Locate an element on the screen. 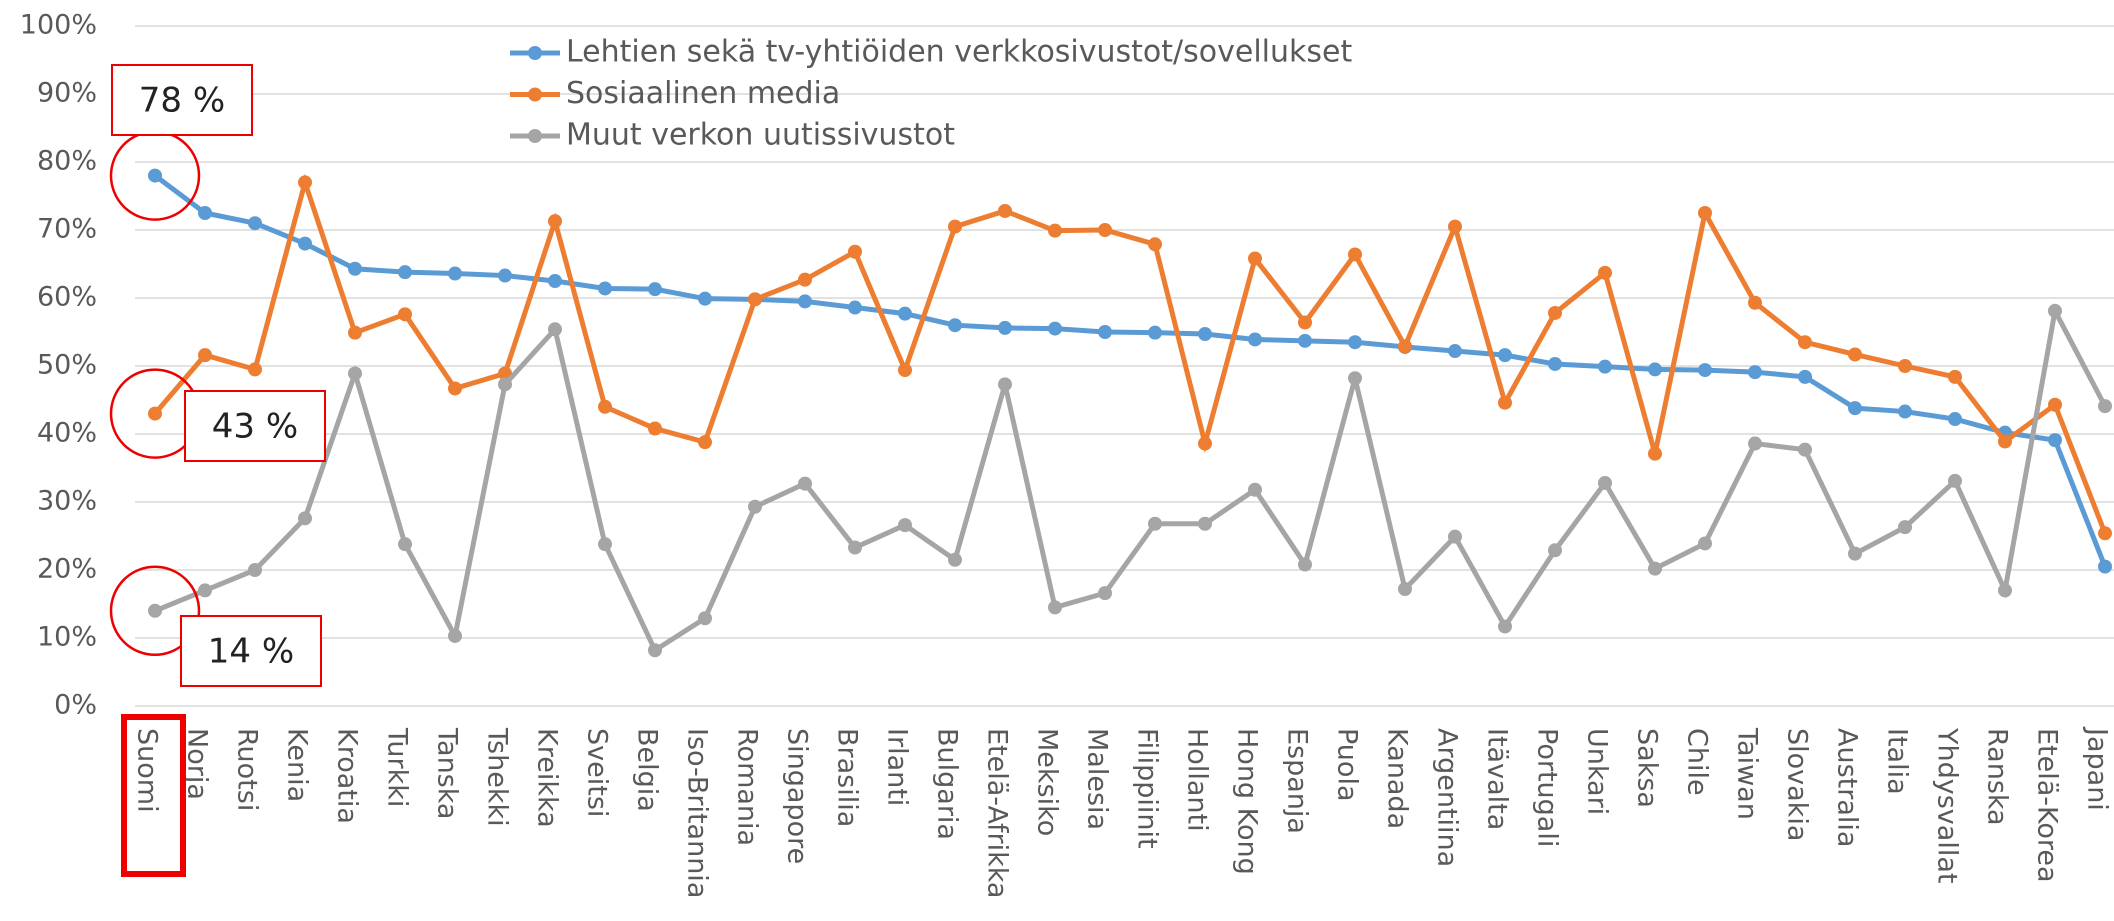  x-tick-label: Chile is located at coordinates (1697, 762).